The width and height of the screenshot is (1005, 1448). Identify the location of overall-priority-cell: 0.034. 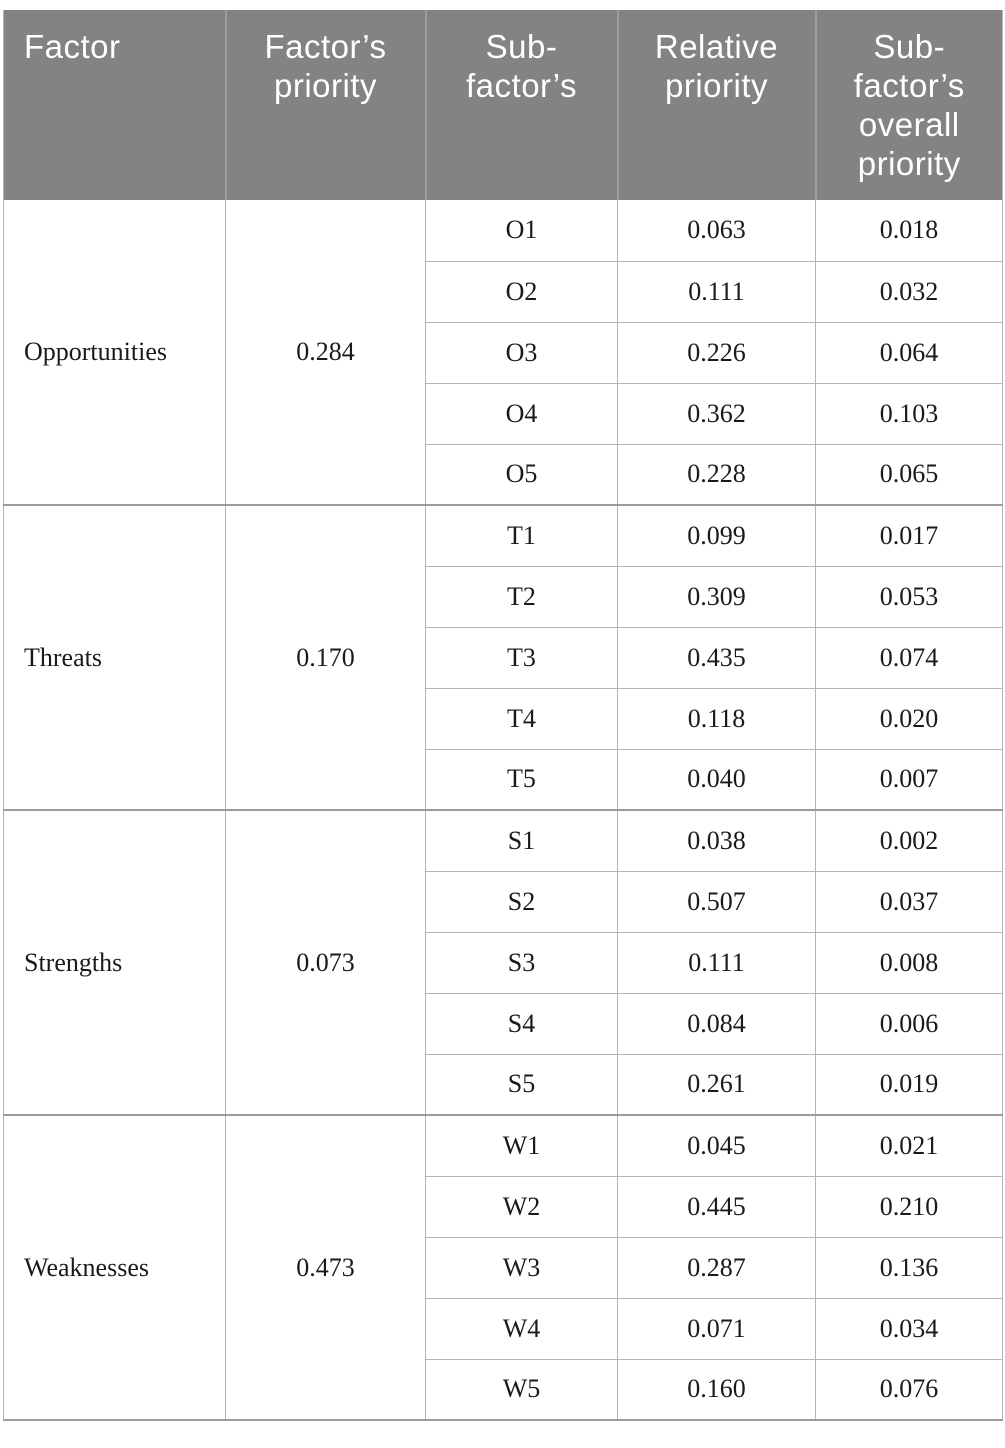
(909, 1328).